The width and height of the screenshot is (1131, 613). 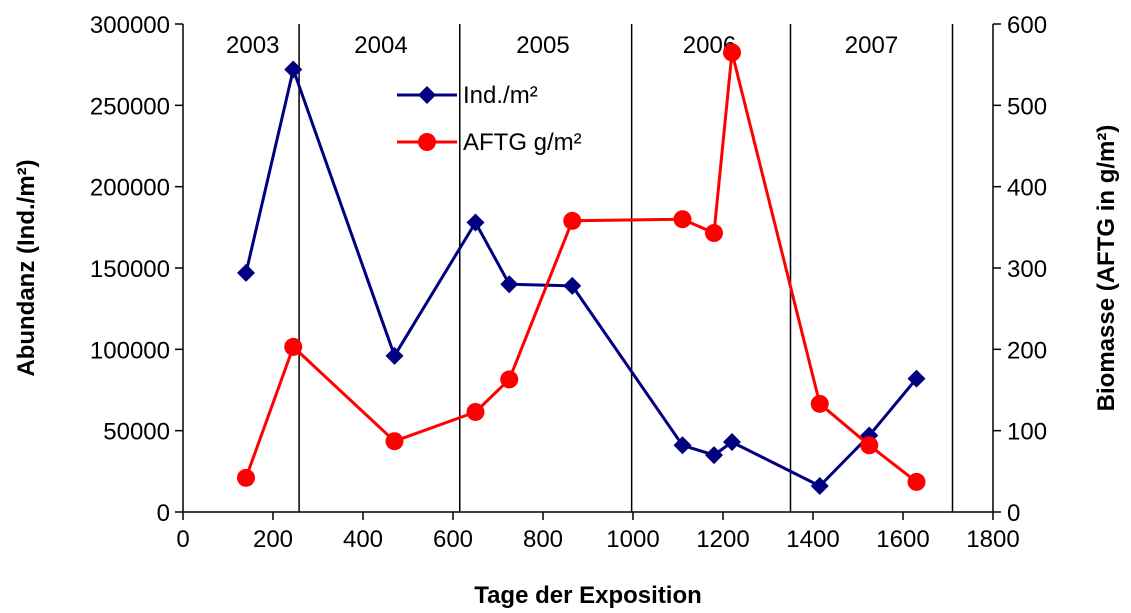 I want to click on legend-label-abundance: Ind./m², so click(x=500, y=95).